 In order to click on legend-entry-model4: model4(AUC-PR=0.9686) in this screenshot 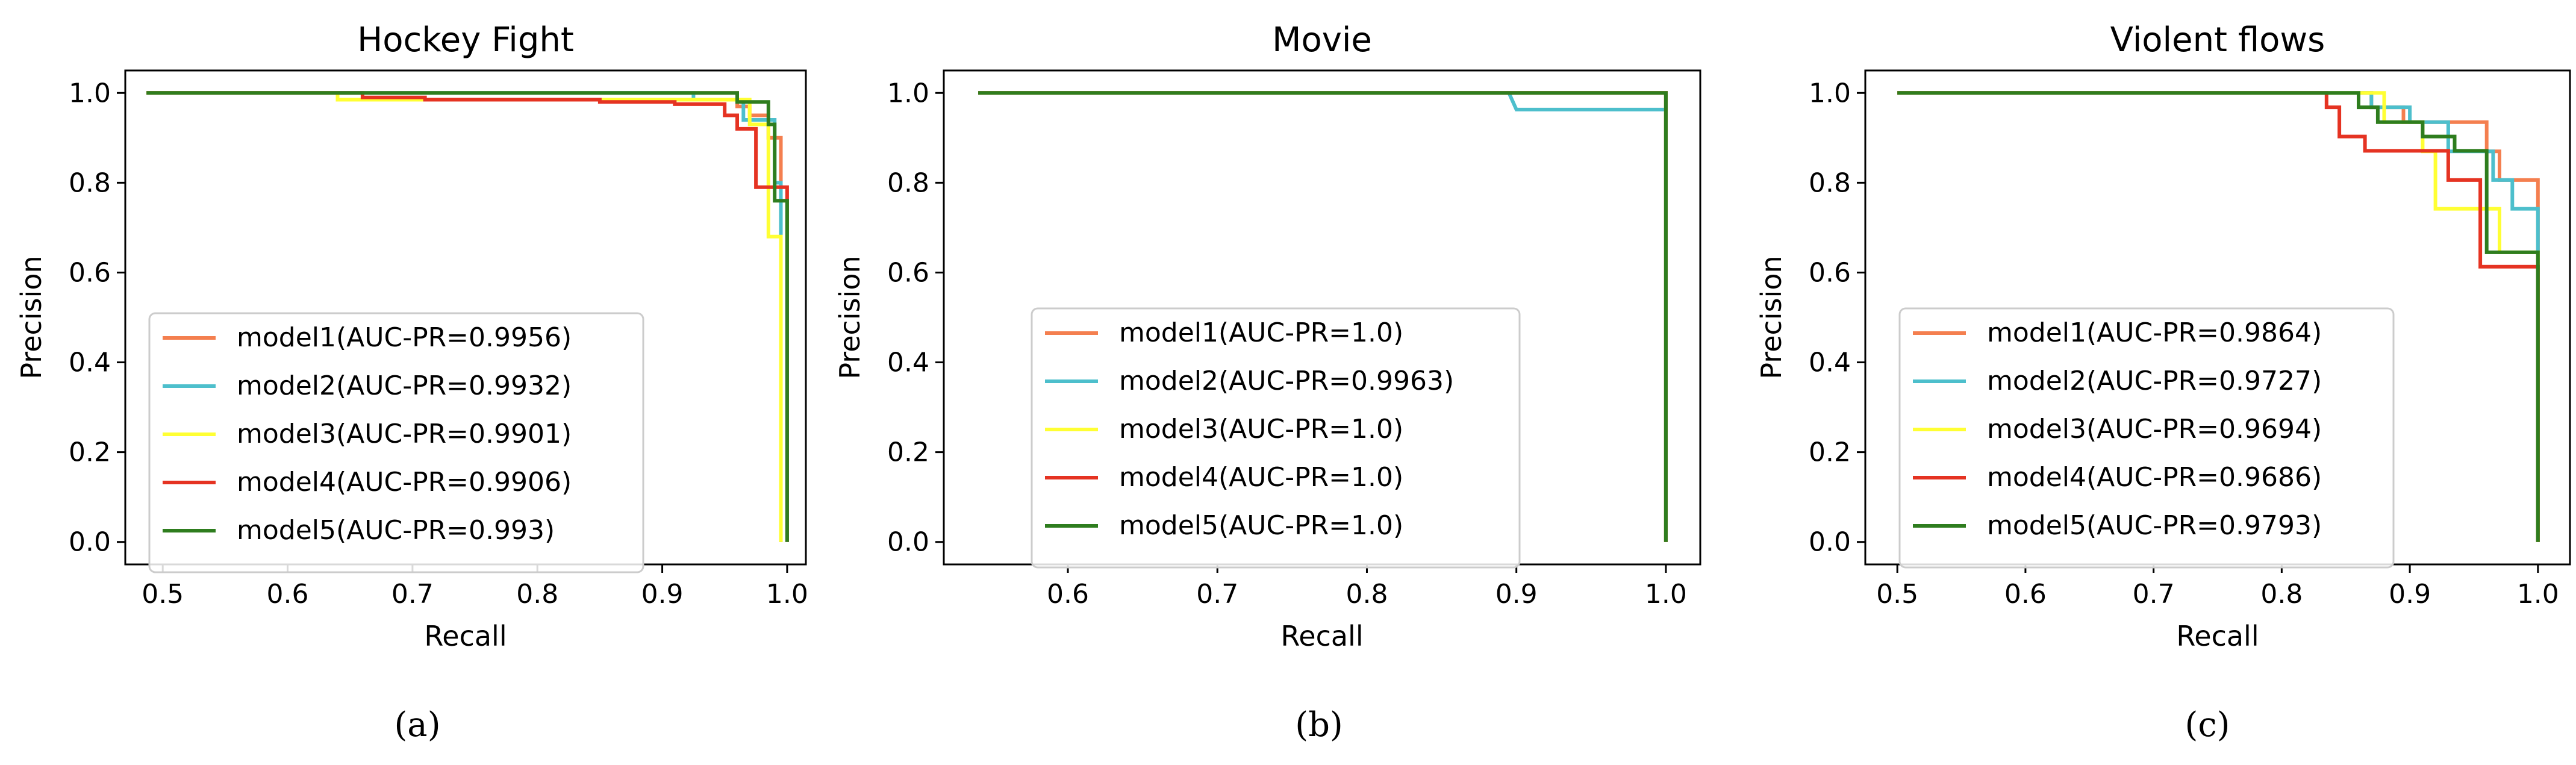, I will do `click(2154, 478)`.